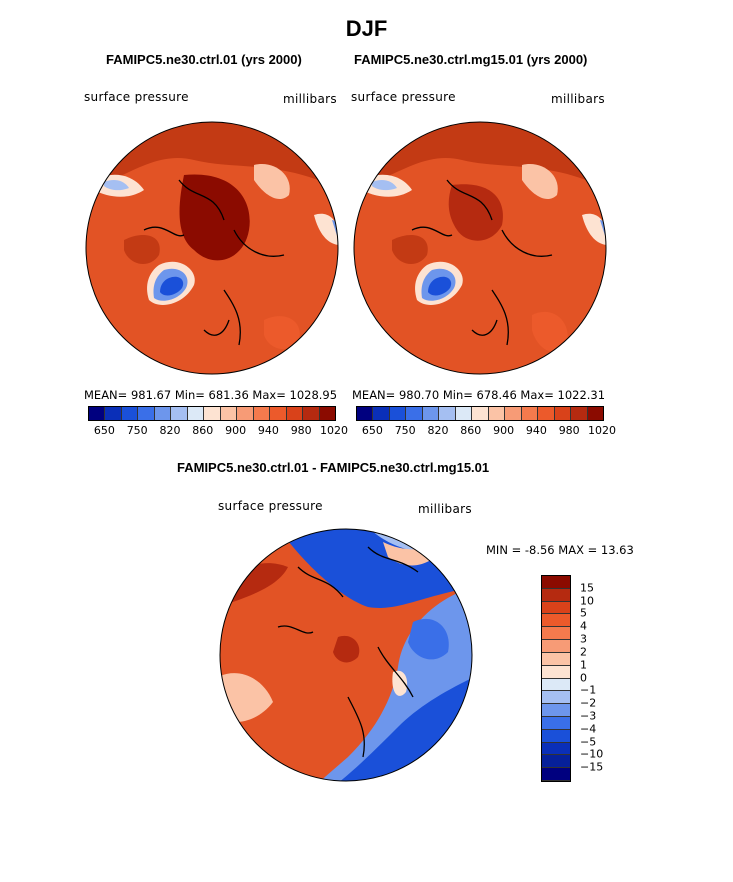 Image resolution: width=733 pixels, height=882 pixels. What do you see at coordinates (212, 248) in the screenshot?
I see `panel-1-polar-map` at bounding box center [212, 248].